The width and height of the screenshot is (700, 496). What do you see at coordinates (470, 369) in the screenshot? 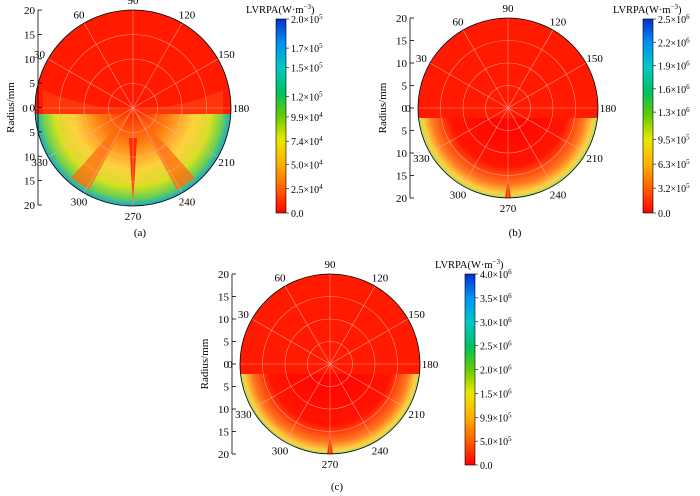
I see `colorbar-bar` at bounding box center [470, 369].